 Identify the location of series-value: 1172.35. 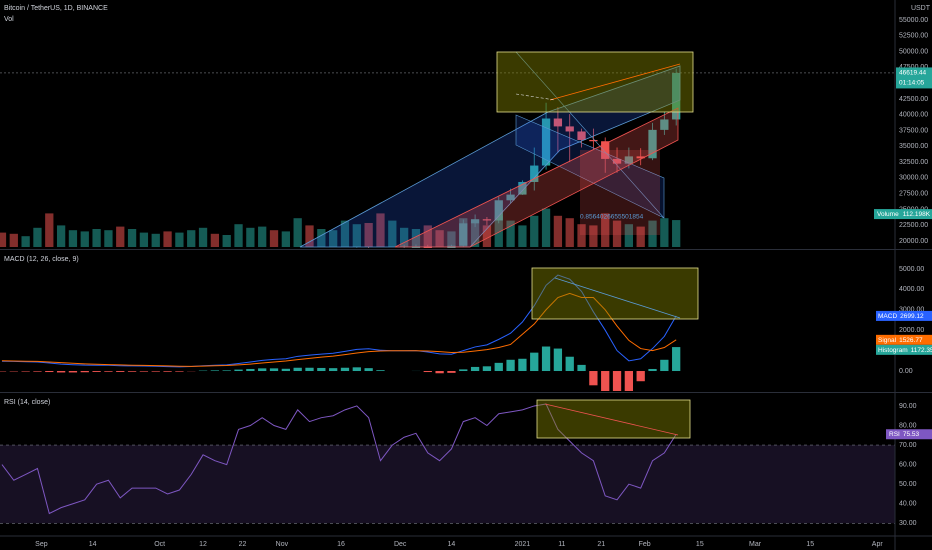
(921, 350).